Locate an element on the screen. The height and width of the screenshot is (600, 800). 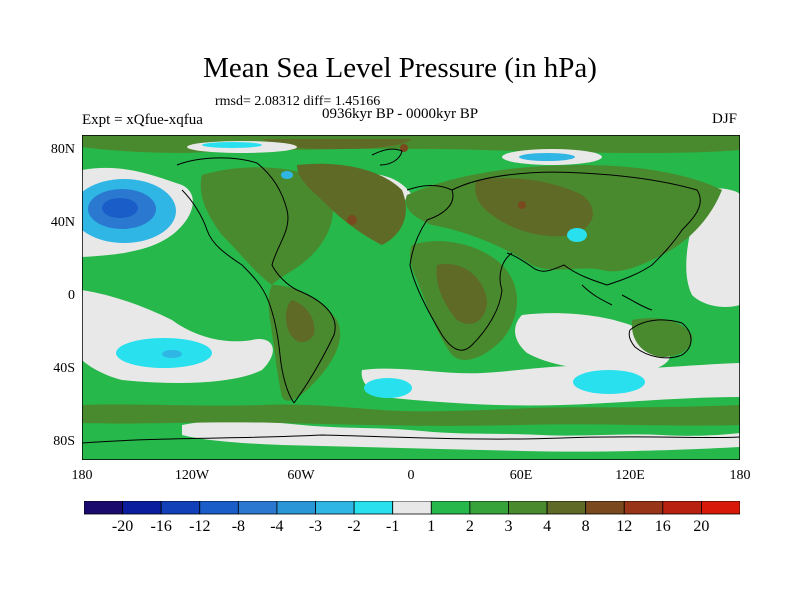
lon-label-120e: 120E is located at coordinates (630, 475).